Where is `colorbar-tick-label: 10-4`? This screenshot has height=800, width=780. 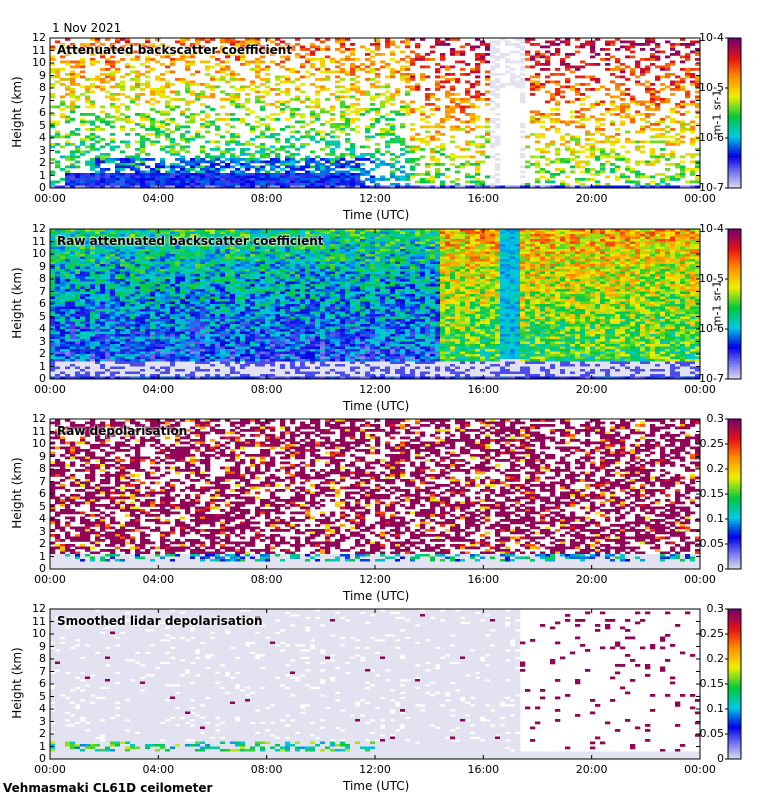
colorbar-tick-label: 10-4 is located at coordinates (696, 37).